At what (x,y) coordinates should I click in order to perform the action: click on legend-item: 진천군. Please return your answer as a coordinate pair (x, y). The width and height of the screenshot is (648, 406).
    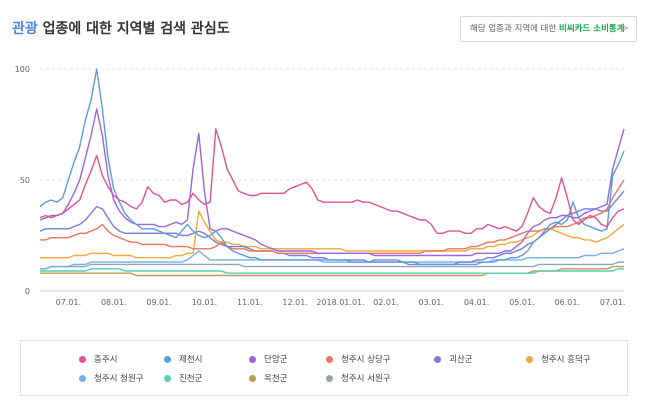
    Looking at the image, I should click on (183, 378).